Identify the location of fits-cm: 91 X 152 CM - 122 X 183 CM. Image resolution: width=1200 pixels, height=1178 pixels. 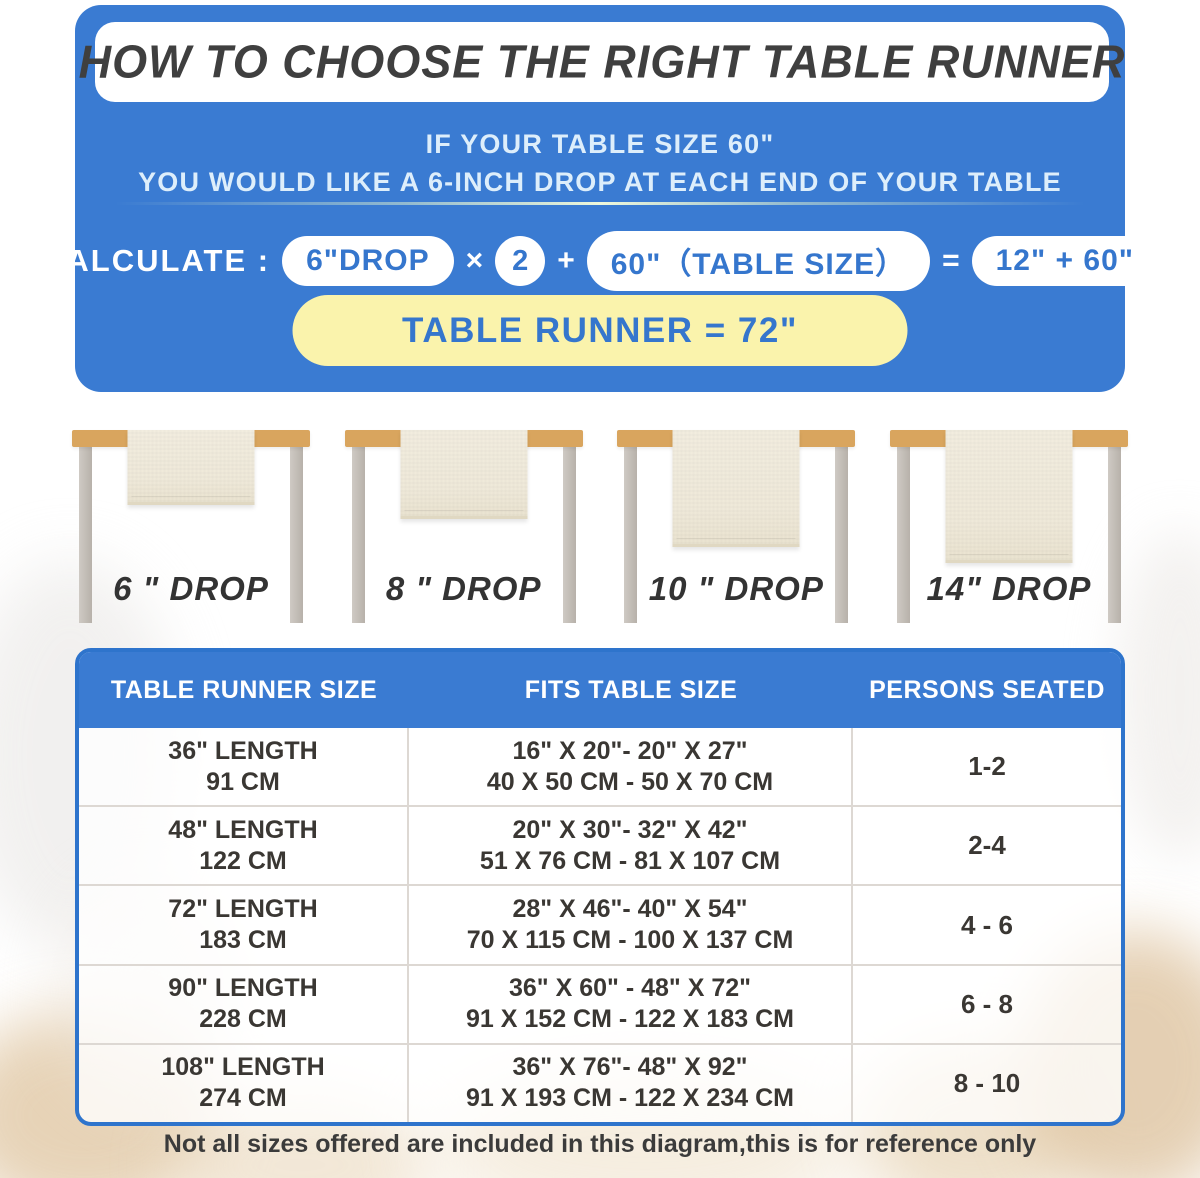
(630, 1019).